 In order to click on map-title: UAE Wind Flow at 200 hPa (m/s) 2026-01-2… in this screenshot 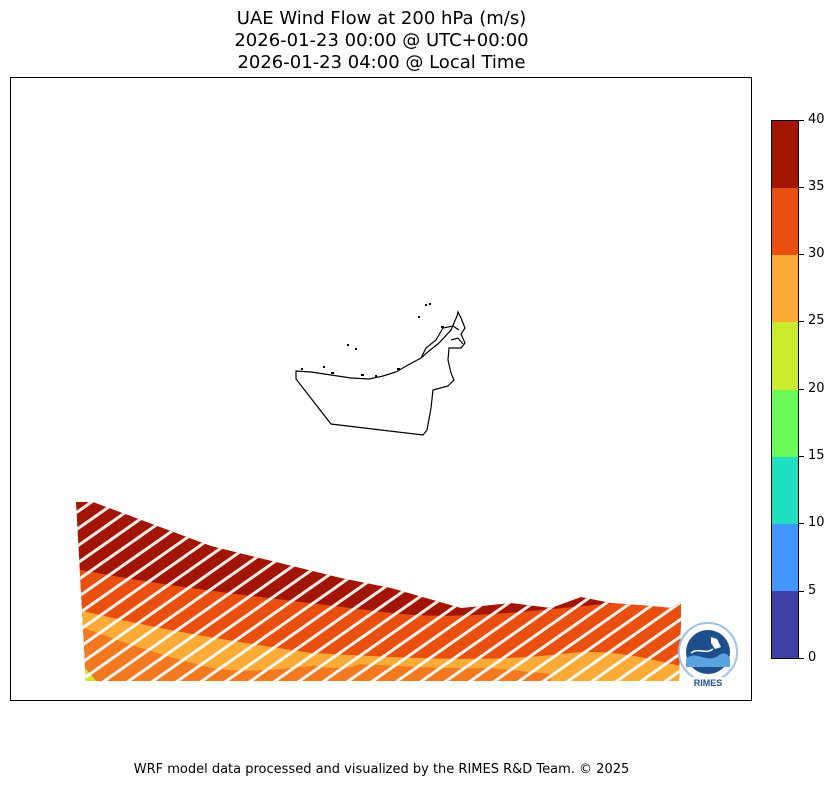, I will do `click(381, 41)`.